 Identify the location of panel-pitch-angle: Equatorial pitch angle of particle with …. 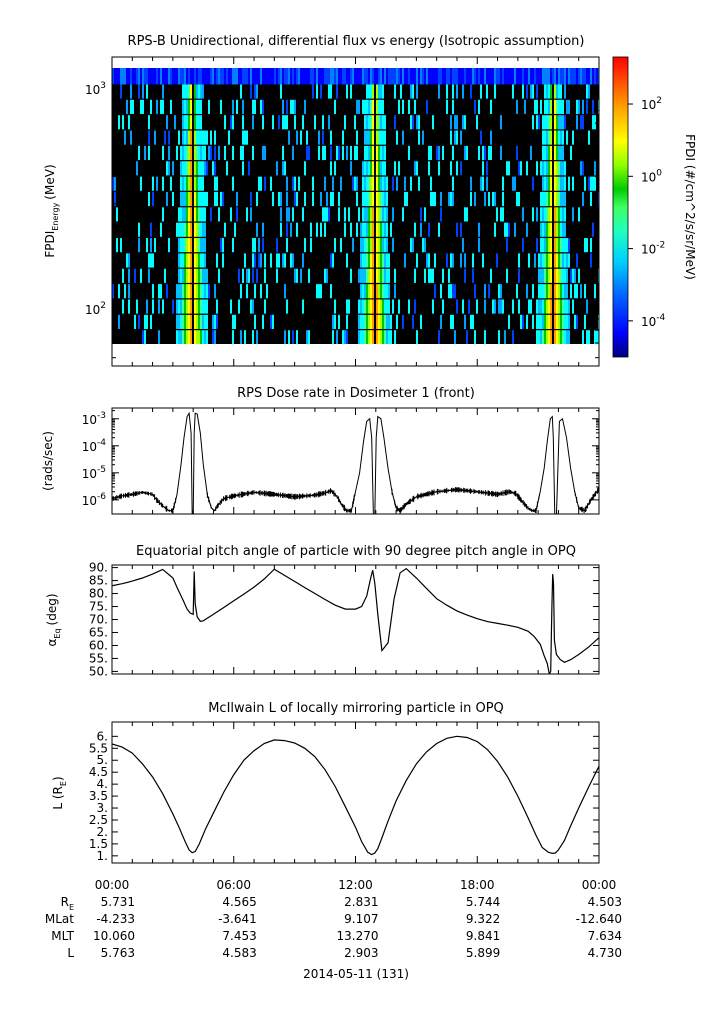
(322, 611).